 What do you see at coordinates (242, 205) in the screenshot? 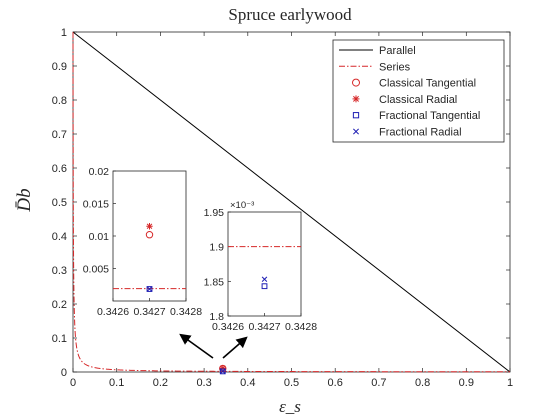
I see `inset-exponent-label: ×10⁻³` at bounding box center [242, 205].